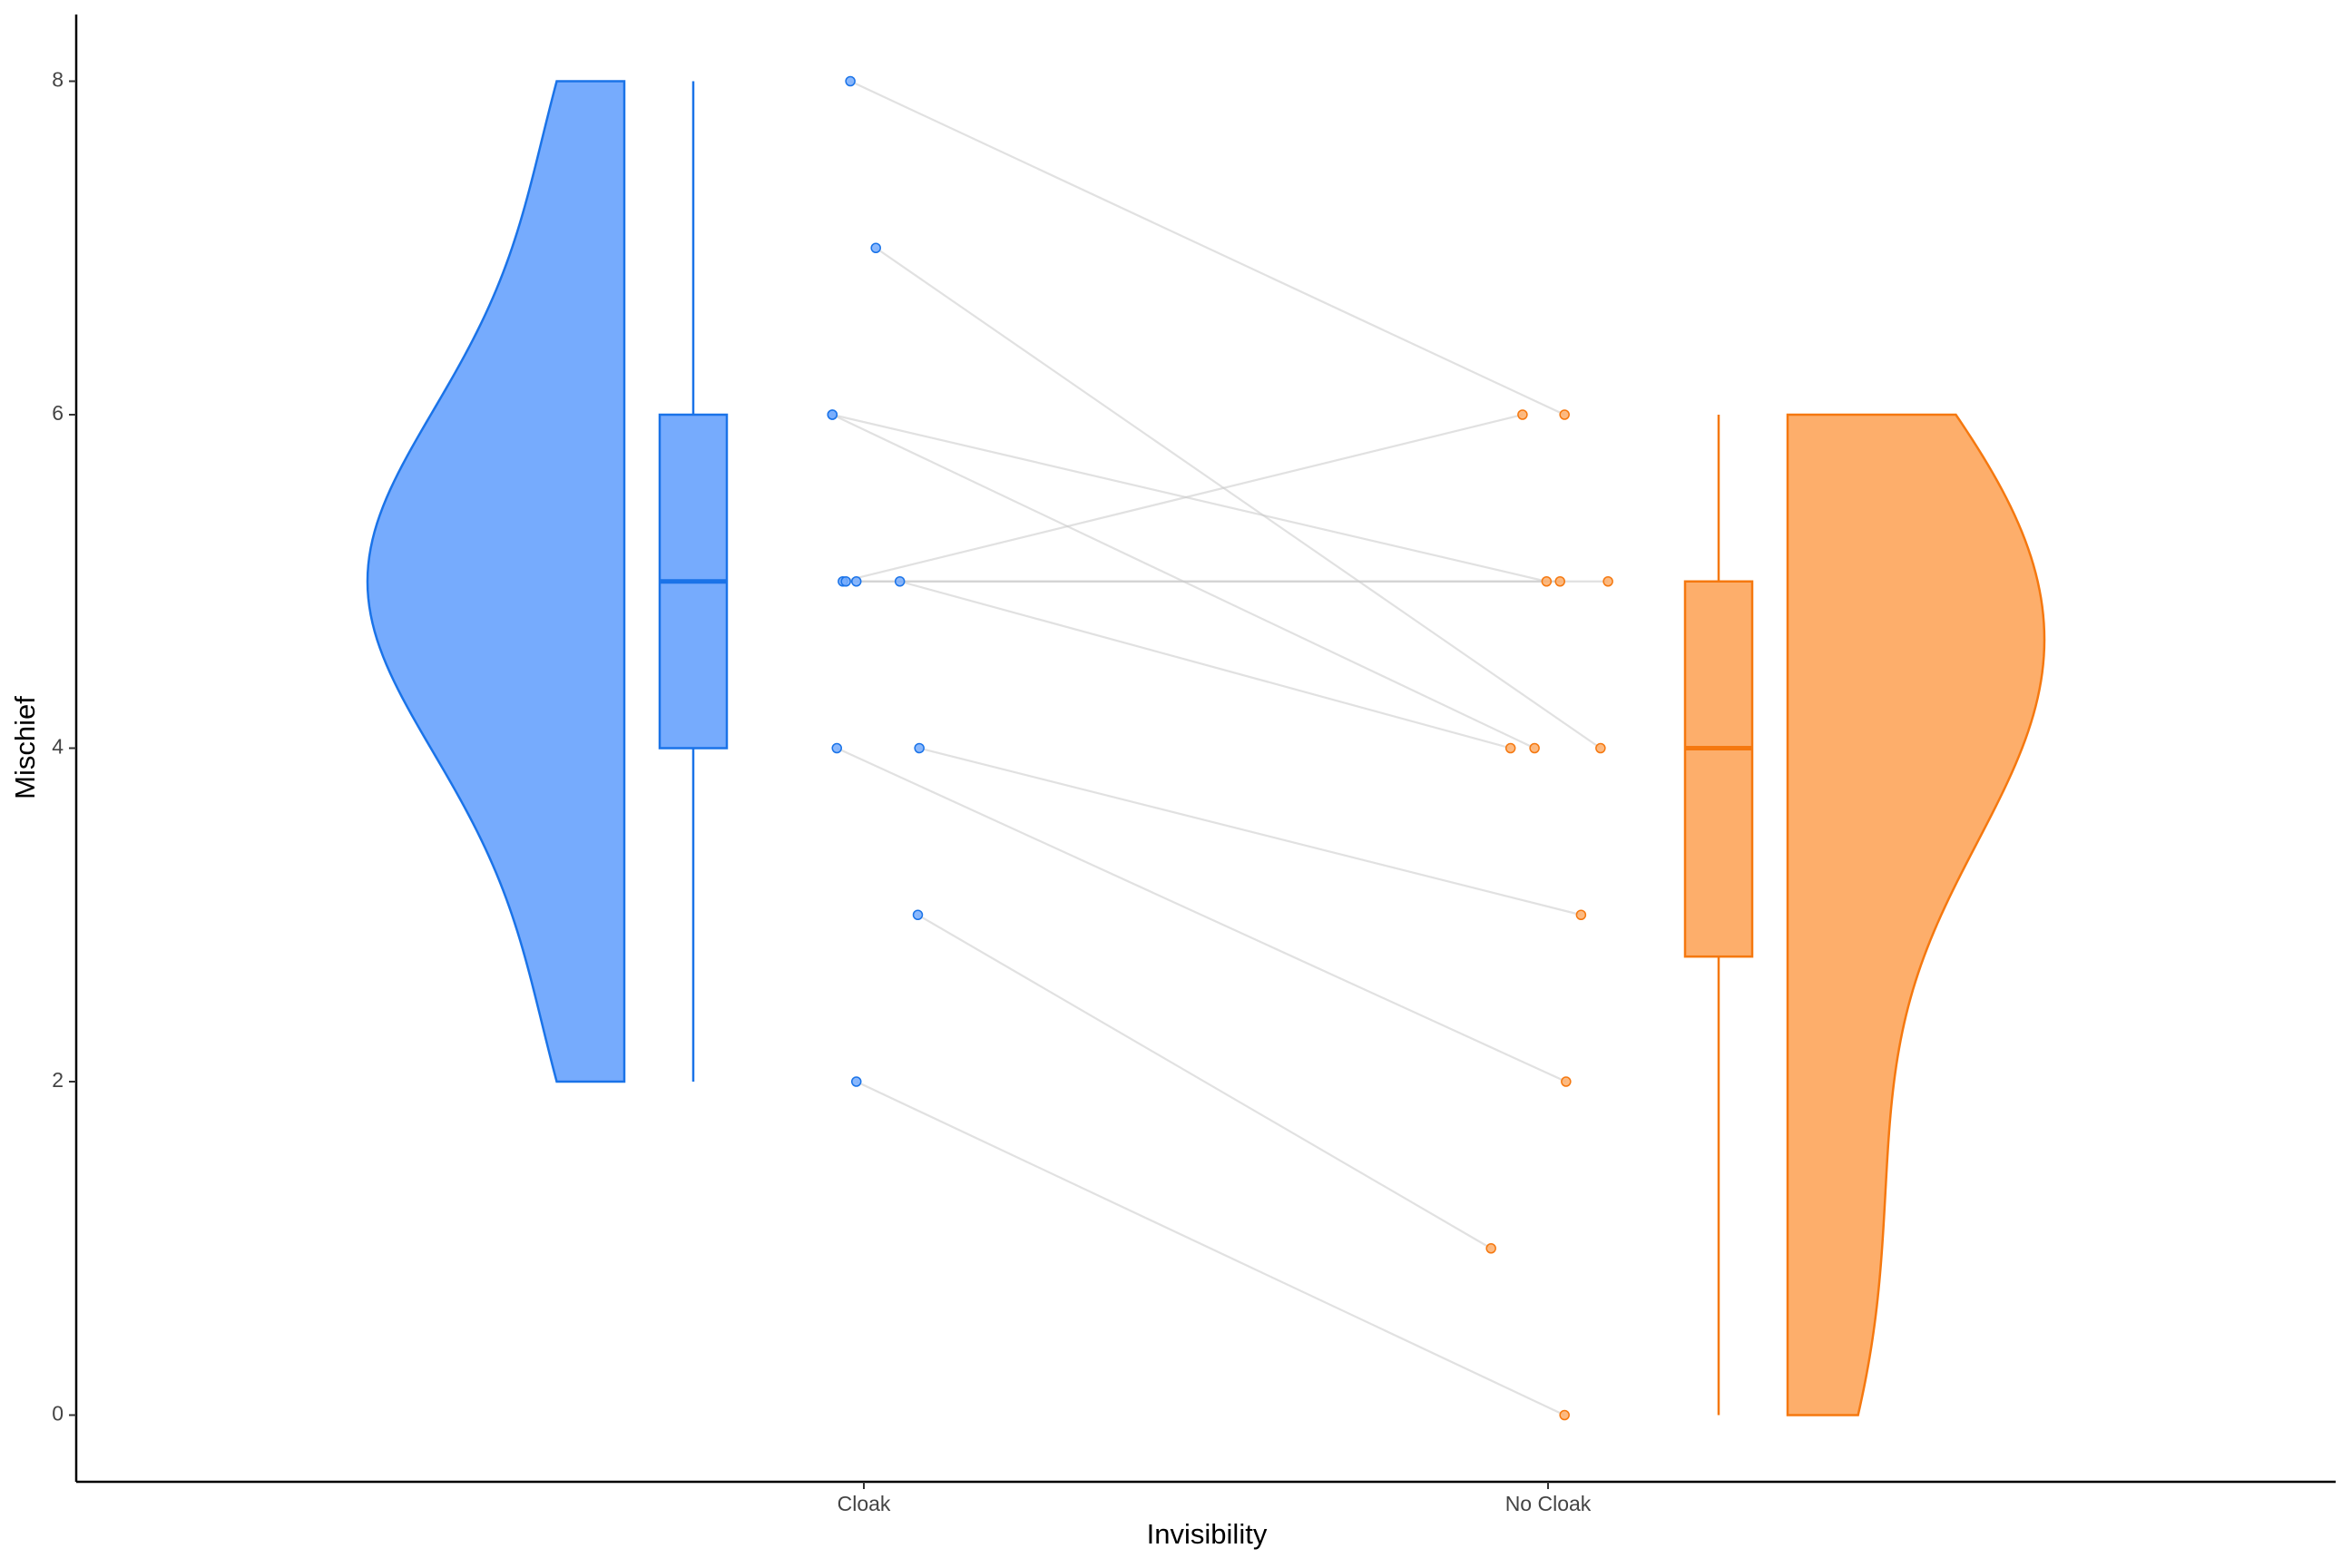  I want to click on y-tick-label: 0, so click(58, 1414).